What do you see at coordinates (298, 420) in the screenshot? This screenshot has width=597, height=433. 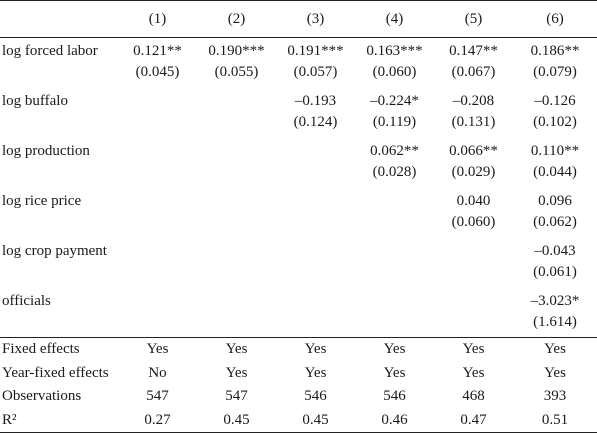 I see `statistic-row: R² 0.27 0.45 0.45 0.46 0.47 0.51` at bounding box center [298, 420].